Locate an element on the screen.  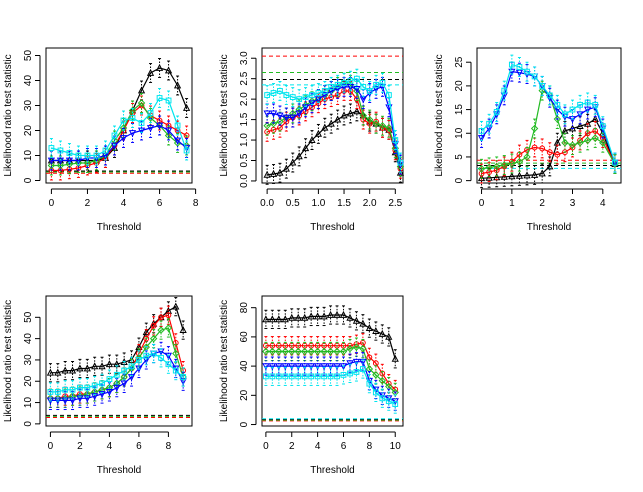
y-tick-label: 0 is located at coordinates (28, 424).